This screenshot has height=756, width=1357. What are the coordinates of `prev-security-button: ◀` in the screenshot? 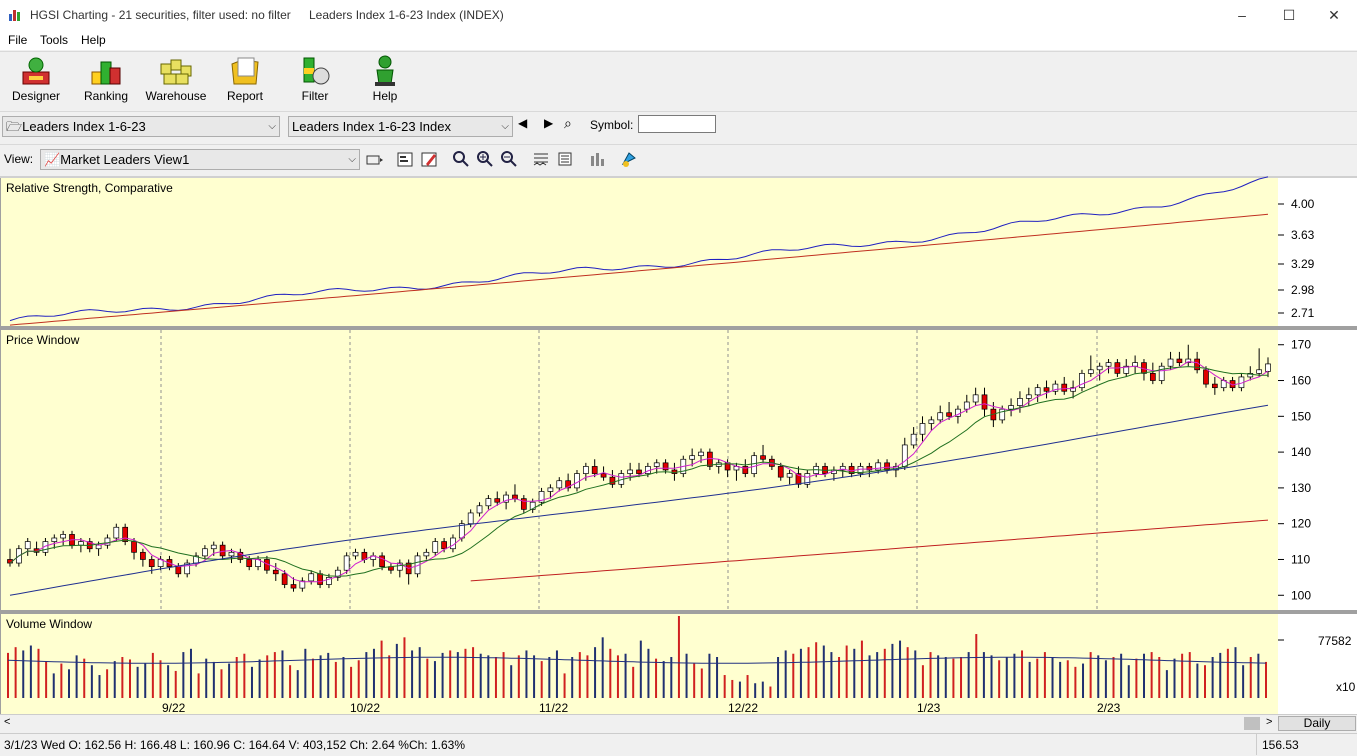 It's located at (523, 123).